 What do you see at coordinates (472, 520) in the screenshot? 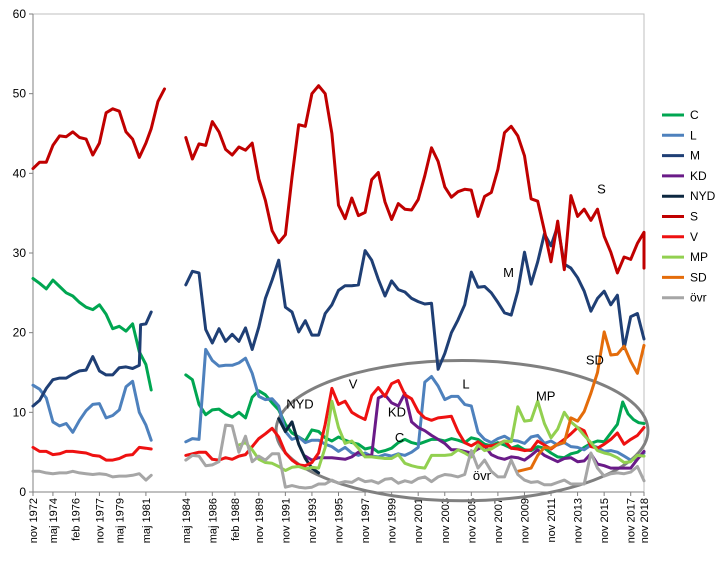
I see `x-tick-label: nov 2005` at bounding box center [472, 520].